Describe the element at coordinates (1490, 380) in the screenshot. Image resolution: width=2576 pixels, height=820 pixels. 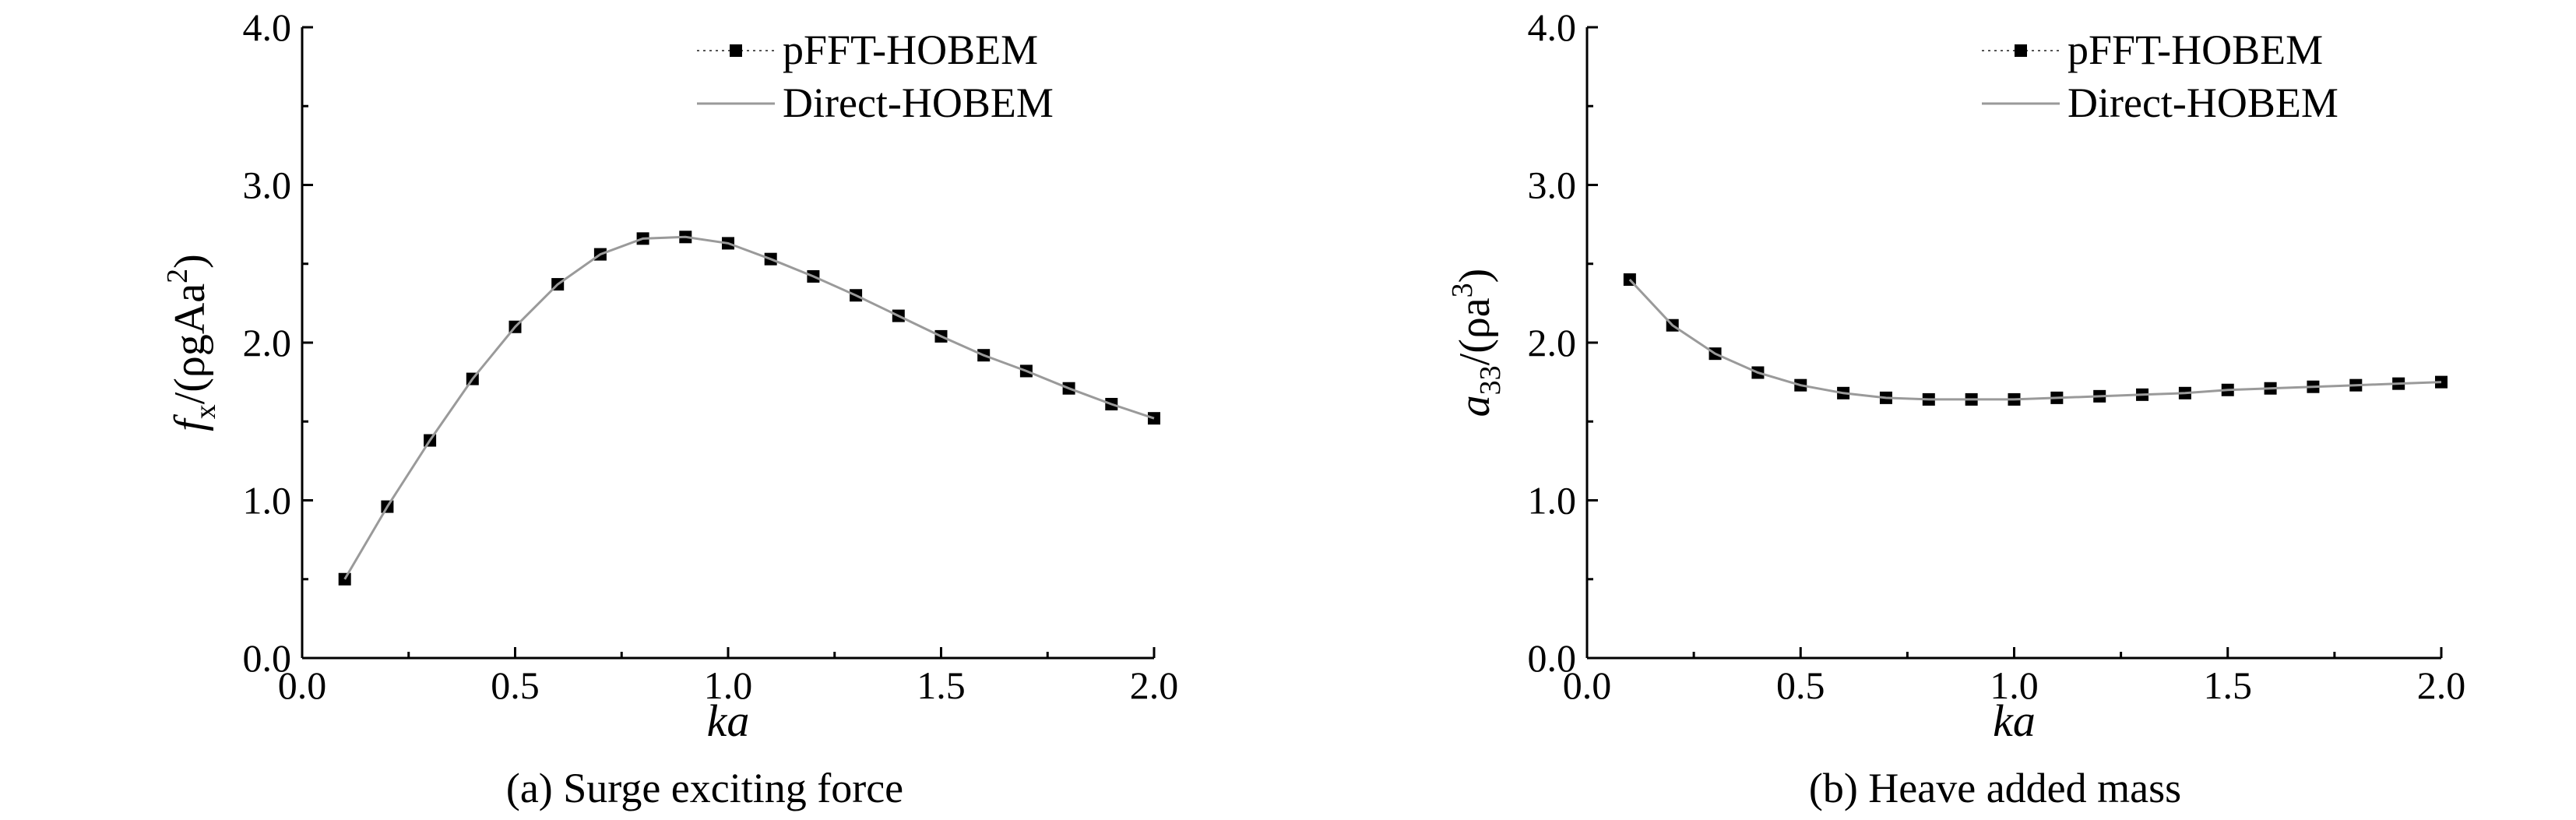
I see `y-label-sub: 33` at that location.